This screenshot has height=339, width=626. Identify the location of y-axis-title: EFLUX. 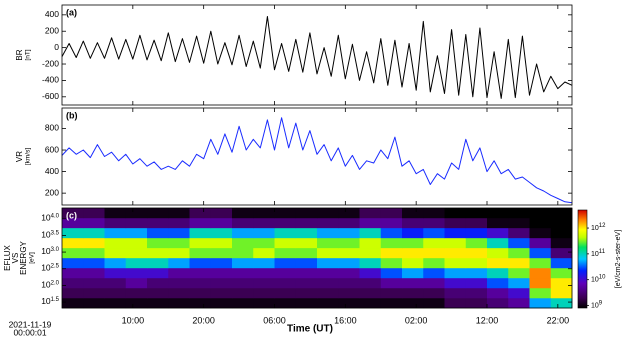
(7, 257).